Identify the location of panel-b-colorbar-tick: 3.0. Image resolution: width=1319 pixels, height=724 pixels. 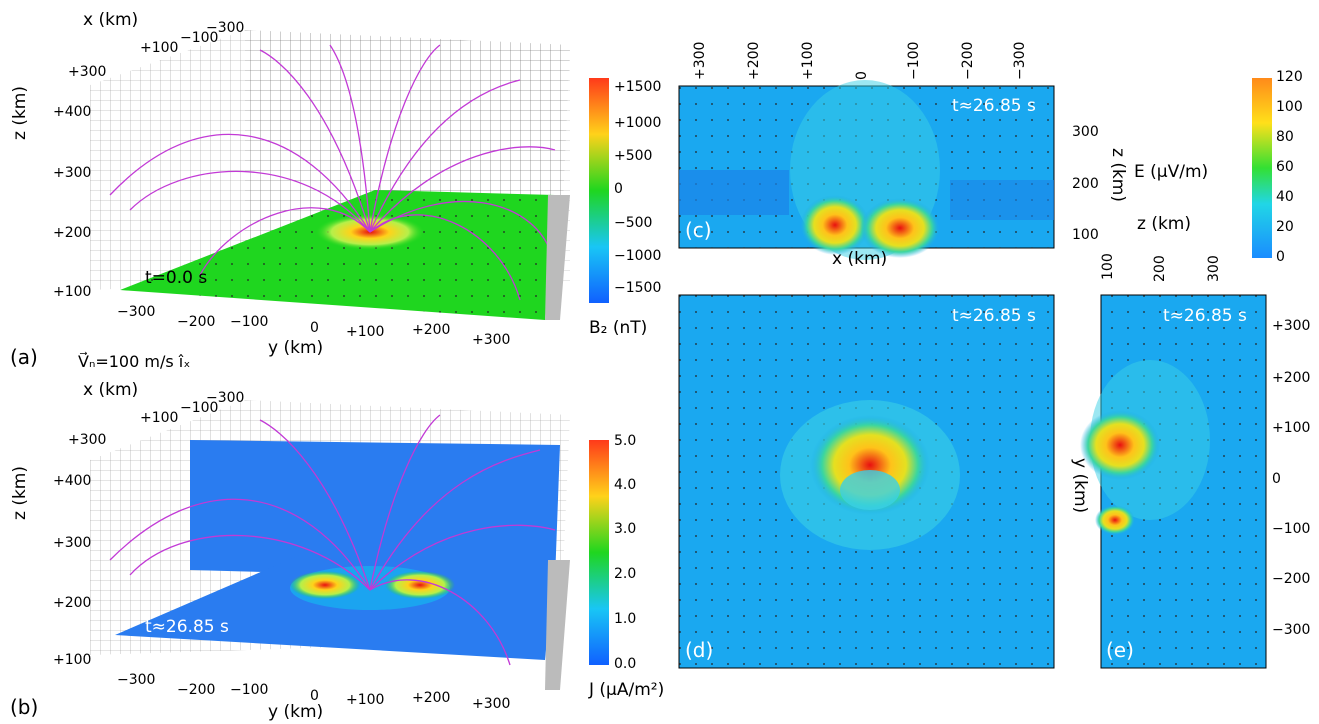
(625, 529).